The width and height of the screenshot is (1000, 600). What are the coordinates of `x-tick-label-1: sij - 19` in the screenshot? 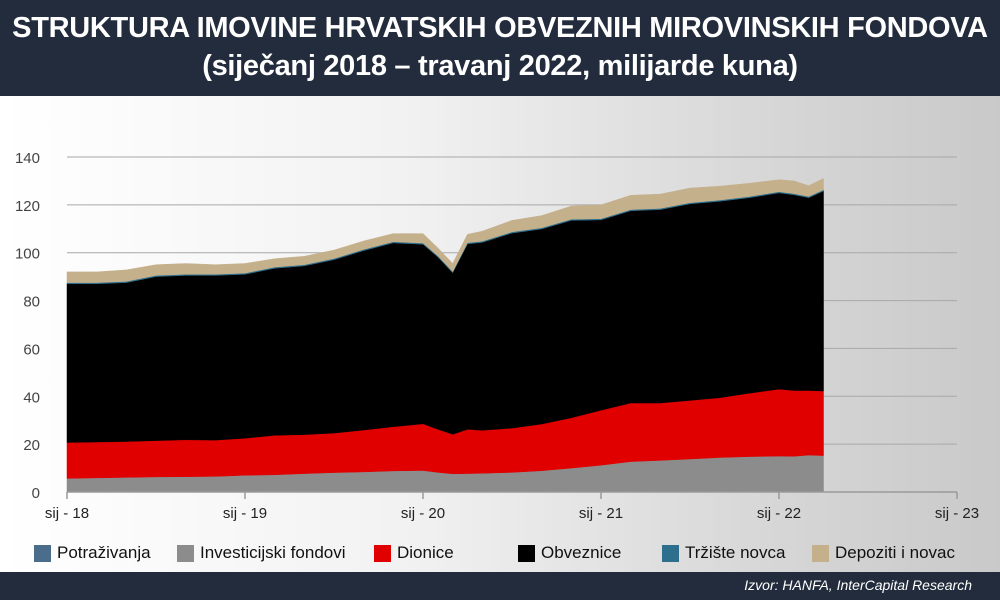 It's located at (245, 513).